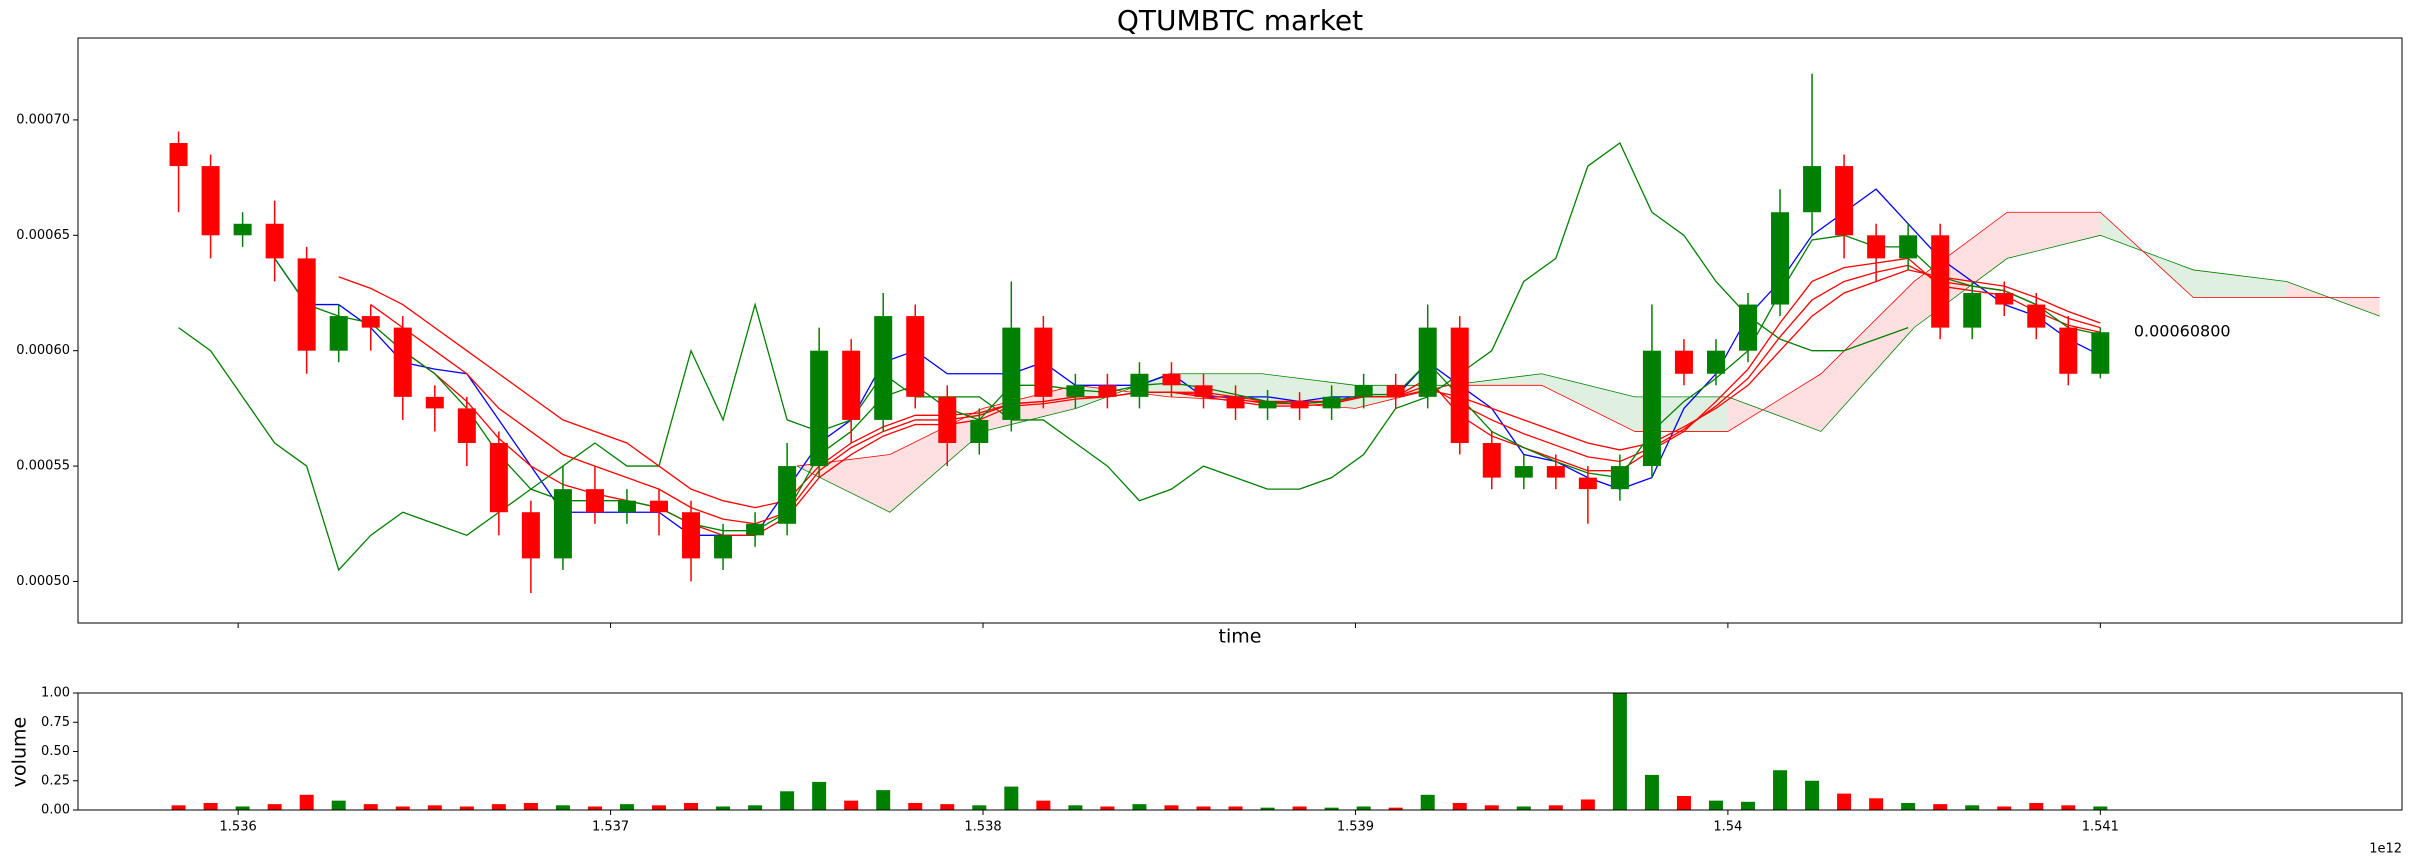  What do you see at coordinates (43, 350) in the screenshot?
I see `y-tick-label: 0.00060` at bounding box center [43, 350].